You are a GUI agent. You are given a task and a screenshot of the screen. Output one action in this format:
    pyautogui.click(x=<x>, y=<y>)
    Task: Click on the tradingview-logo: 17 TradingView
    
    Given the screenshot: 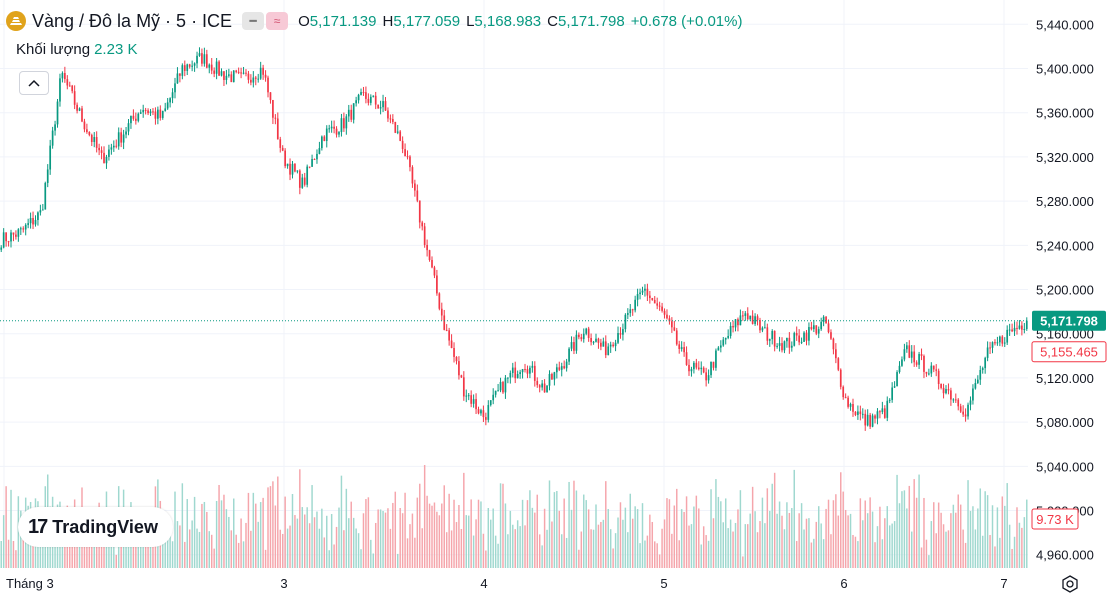 What is the action you would take?
    pyautogui.click(x=95, y=527)
    